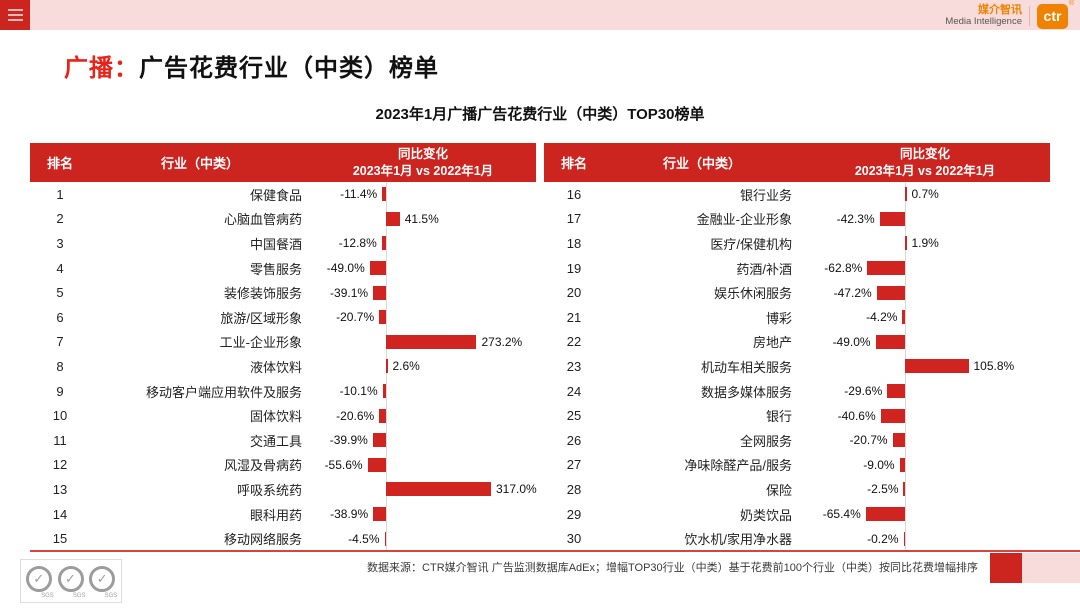 The image size is (1080, 608). I want to click on rank-cell: 17, so click(574, 219).